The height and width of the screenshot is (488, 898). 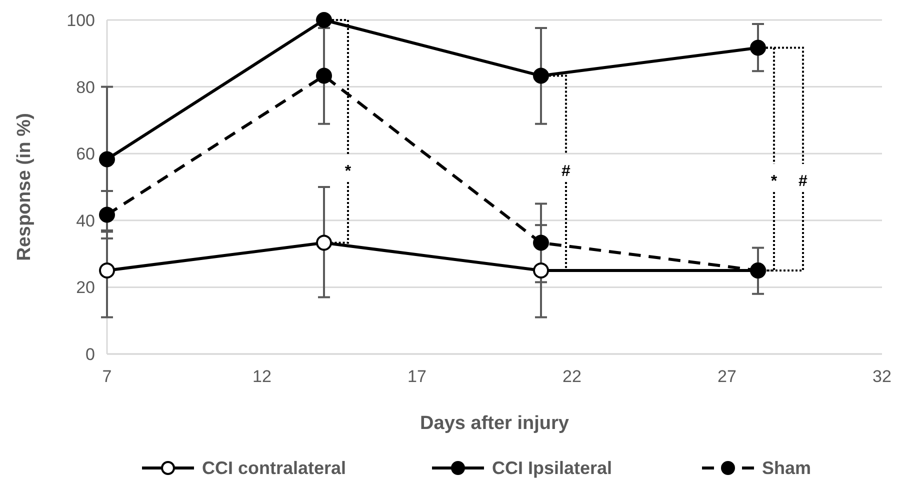 I want to click on y-tick-label: 60, so click(x=85, y=154).